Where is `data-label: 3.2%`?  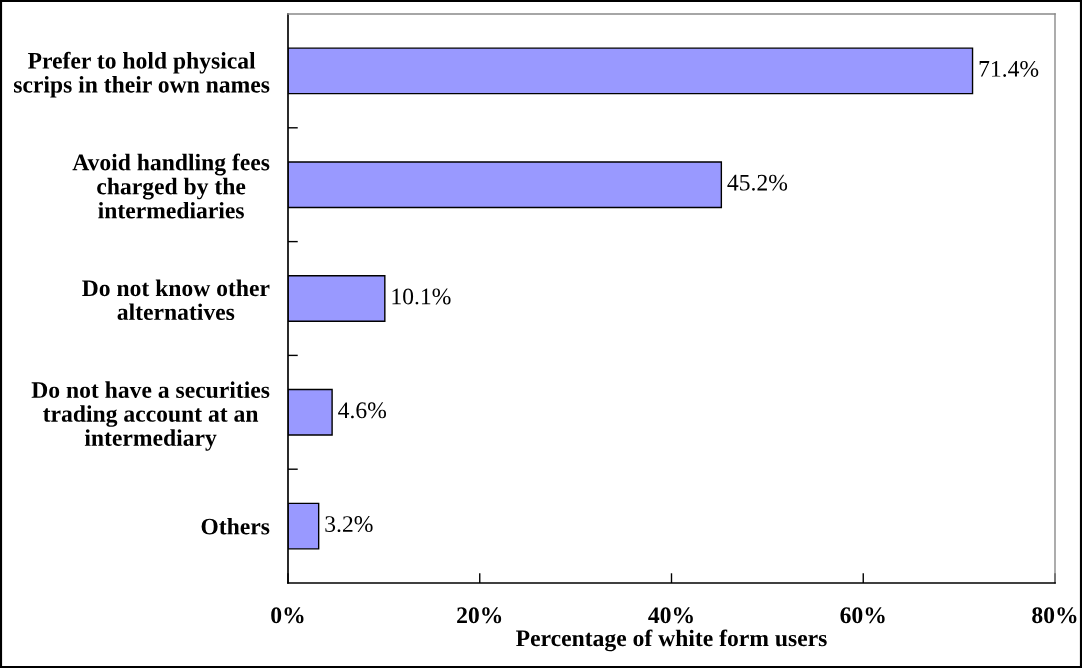
data-label: 3.2% is located at coordinates (349, 524).